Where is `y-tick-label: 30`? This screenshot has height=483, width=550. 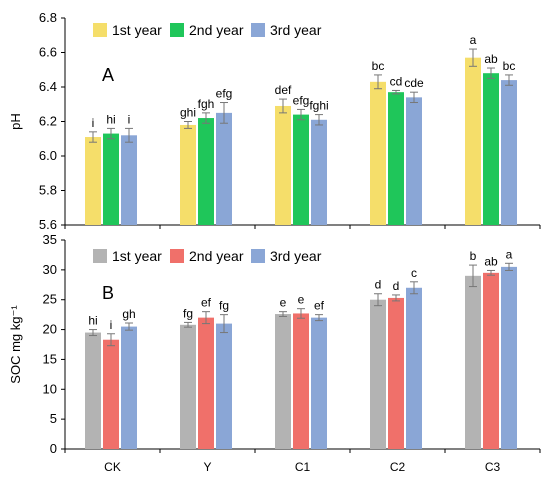 y-tick-label: 30 is located at coordinates (50, 269).